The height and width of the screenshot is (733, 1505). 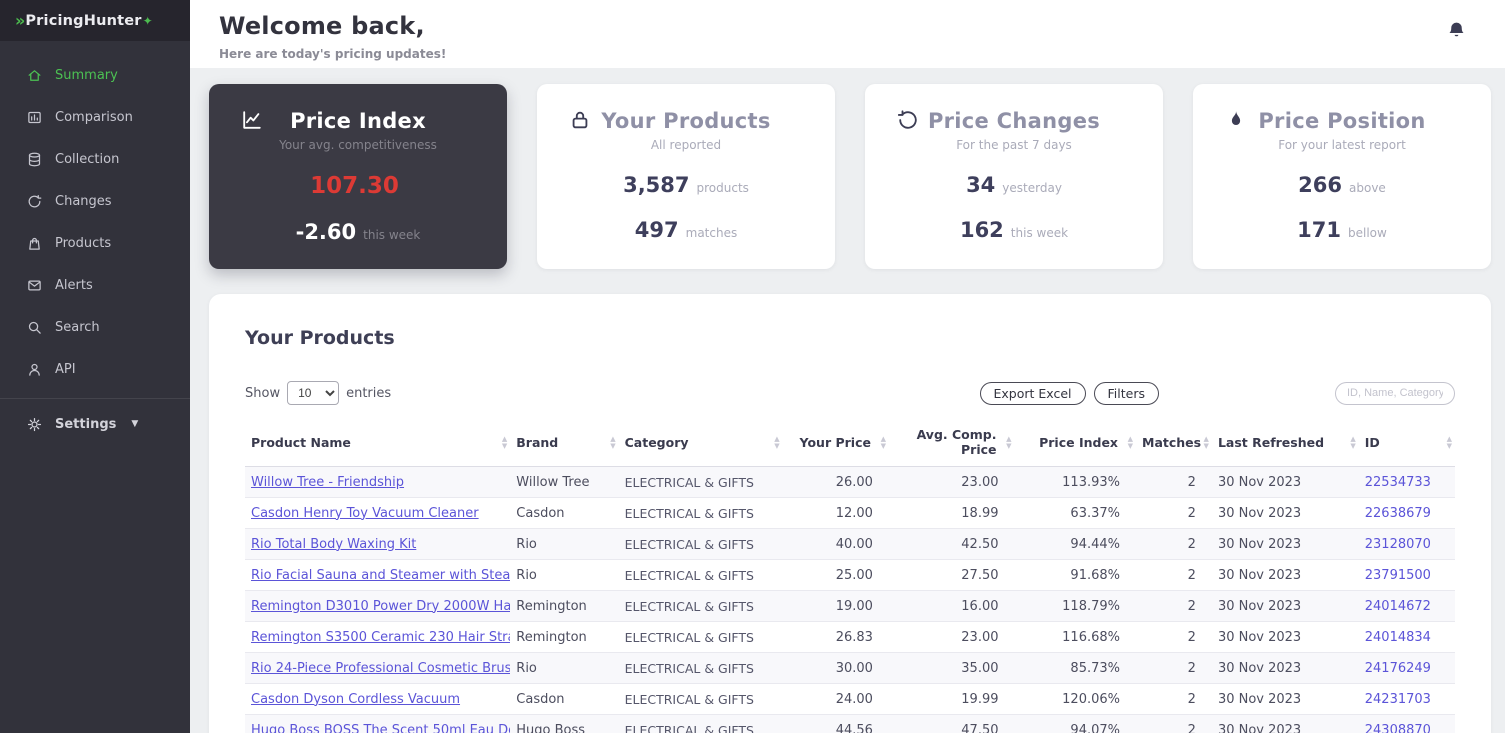 What do you see at coordinates (320, 338) in the screenshot?
I see `panel-title: Your Products` at bounding box center [320, 338].